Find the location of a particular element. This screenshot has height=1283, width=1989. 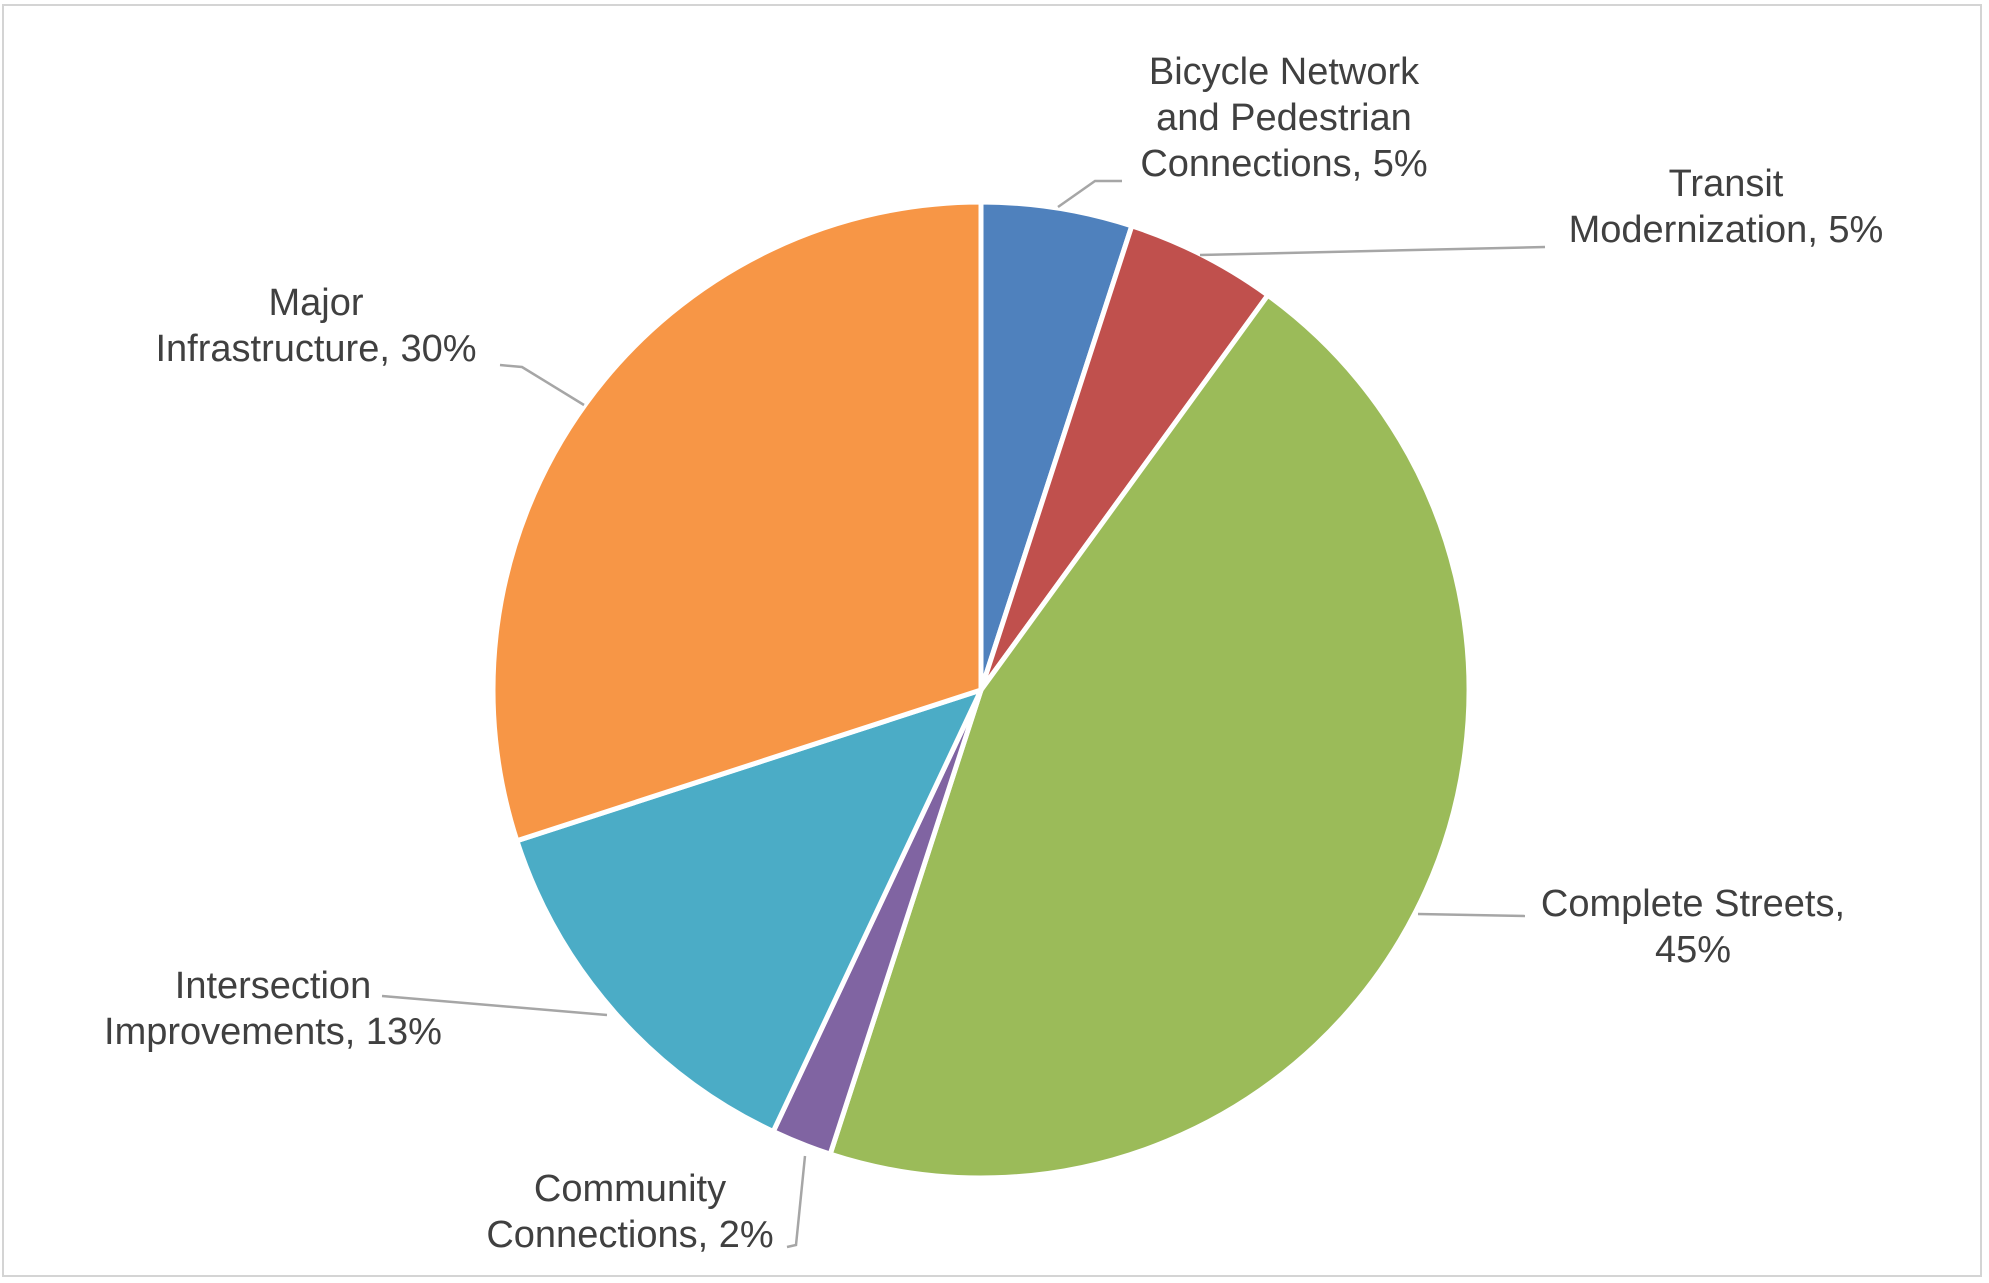

data-label-line: Modernization, 5% is located at coordinates (1726, 230).